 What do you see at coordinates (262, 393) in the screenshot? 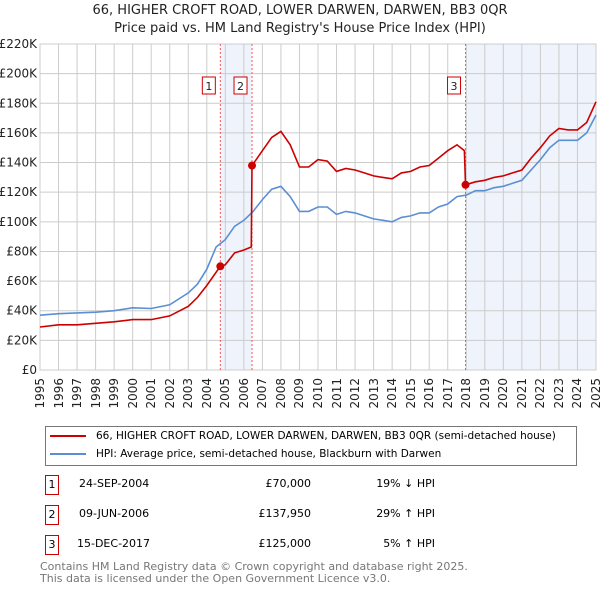
I see `x-tick-label: 2007` at bounding box center [262, 393].